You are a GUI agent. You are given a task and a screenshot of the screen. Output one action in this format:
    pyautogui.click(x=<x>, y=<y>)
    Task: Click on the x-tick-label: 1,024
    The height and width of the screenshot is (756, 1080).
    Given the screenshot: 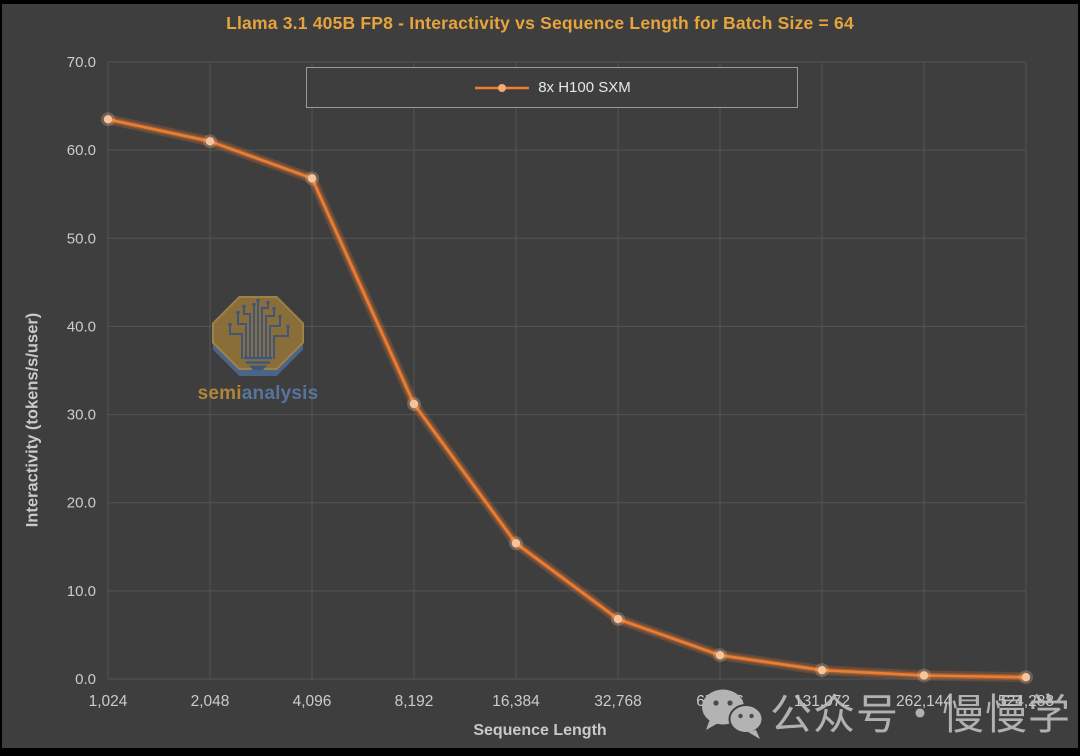 What is the action you would take?
    pyautogui.click(x=108, y=701)
    